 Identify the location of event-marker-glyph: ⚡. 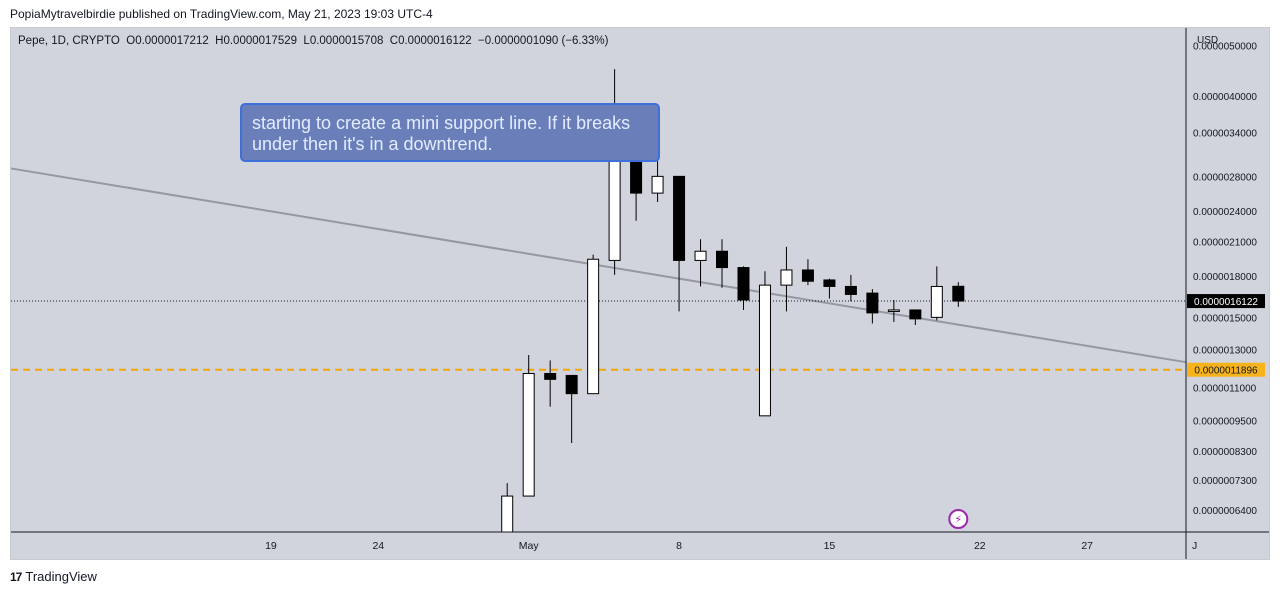
(958, 519).